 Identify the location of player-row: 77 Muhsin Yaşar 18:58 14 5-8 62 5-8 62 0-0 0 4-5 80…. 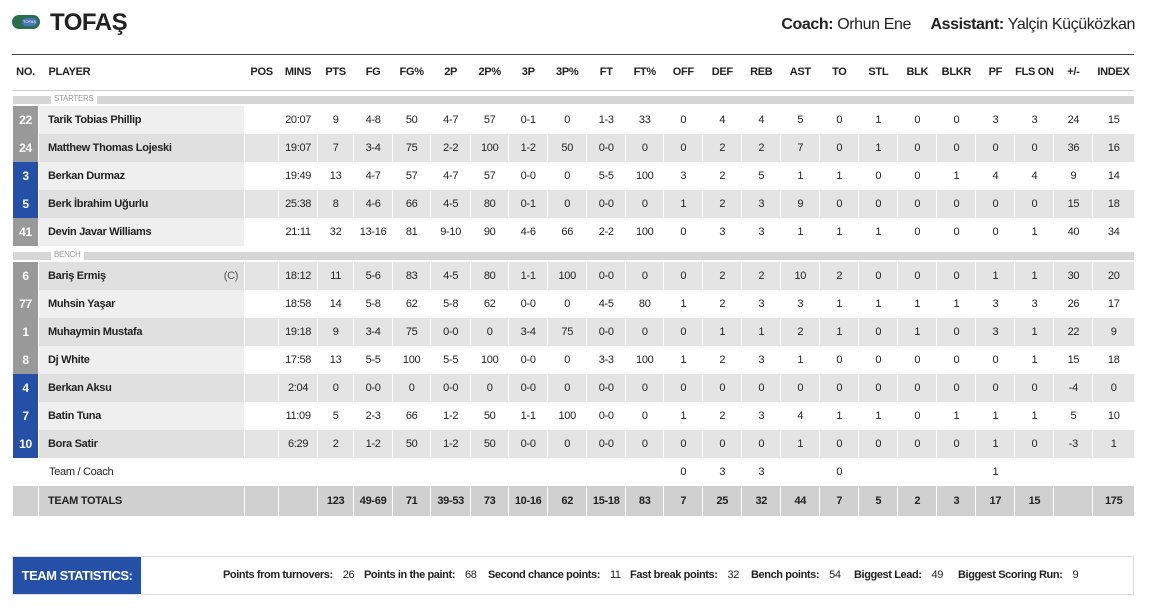
(573, 304).